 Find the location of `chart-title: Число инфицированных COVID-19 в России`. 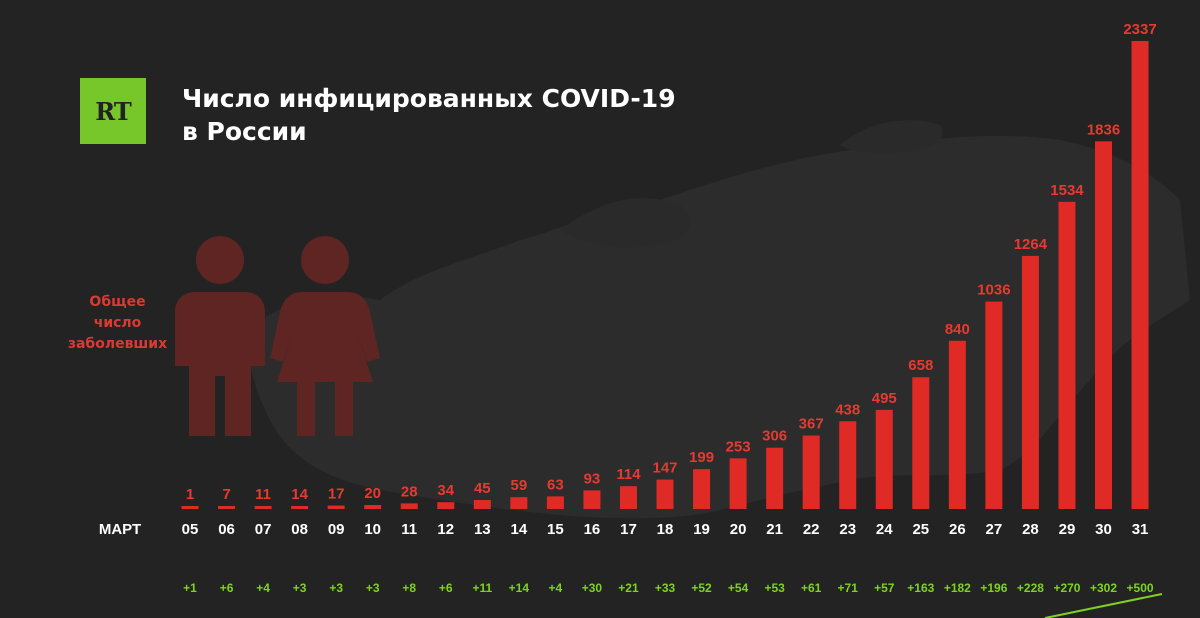

chart-title: Число инфицированных COVID-19 в России is located at coordinates (442, 115).